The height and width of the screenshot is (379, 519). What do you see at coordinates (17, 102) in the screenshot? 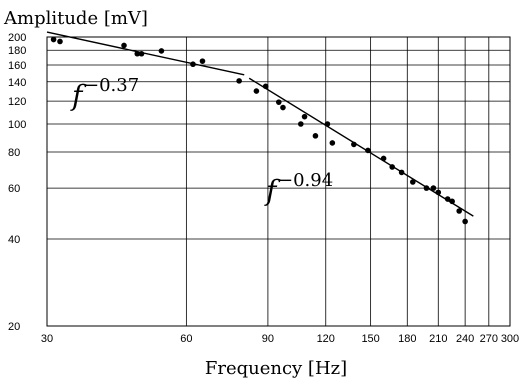
I see `y-tick-label: 120` at bounding box center [17, 102].